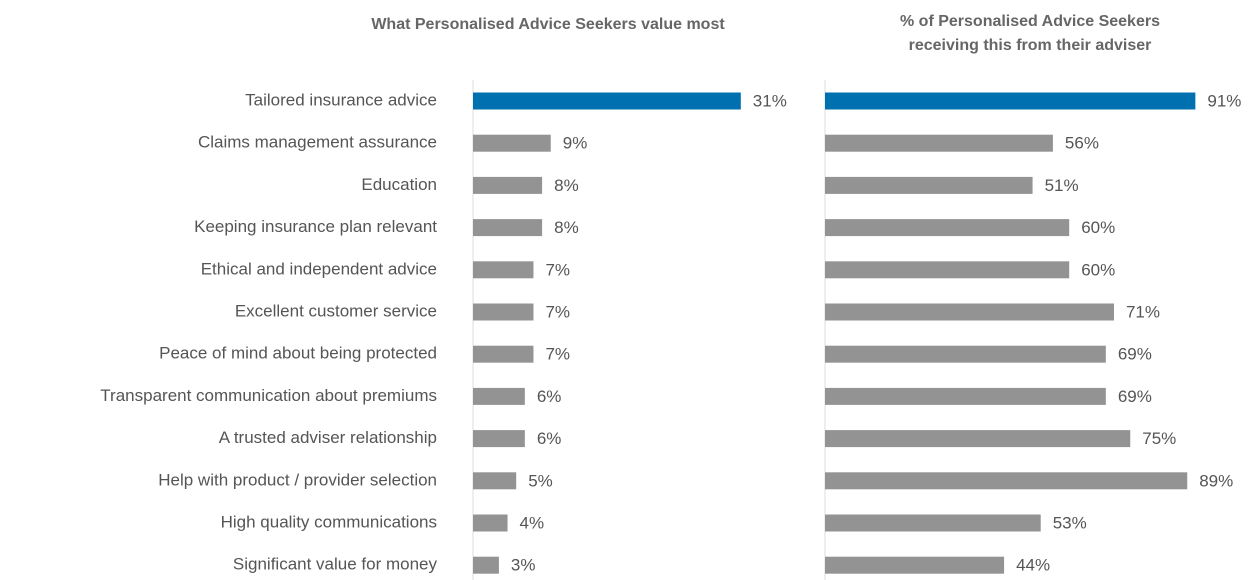 This screenshot has height=580, width=1257. Describe the element at coordinates (532, 522) in the screenshot. I see `value-label: 4%` at that location.